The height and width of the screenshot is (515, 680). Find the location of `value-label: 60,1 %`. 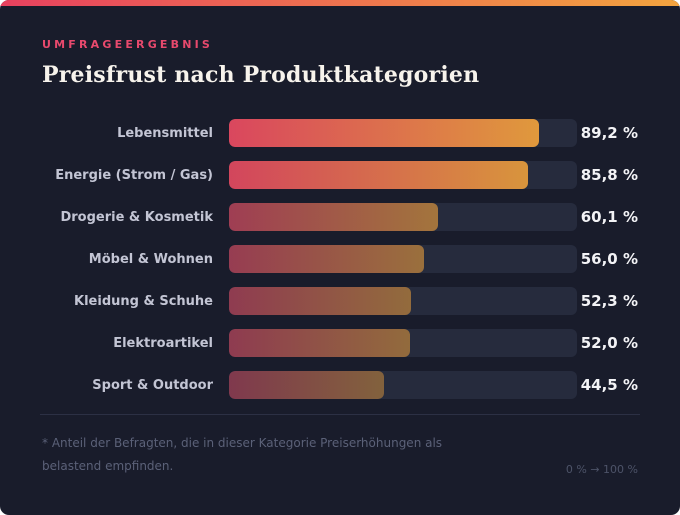

value-label: 60,1 % is located at coordinates (609, 217).